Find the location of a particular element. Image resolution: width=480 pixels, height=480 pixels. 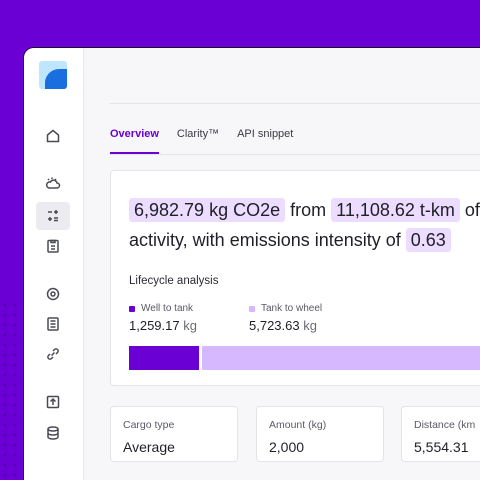

header-divider is located at coordinates (295, 103).